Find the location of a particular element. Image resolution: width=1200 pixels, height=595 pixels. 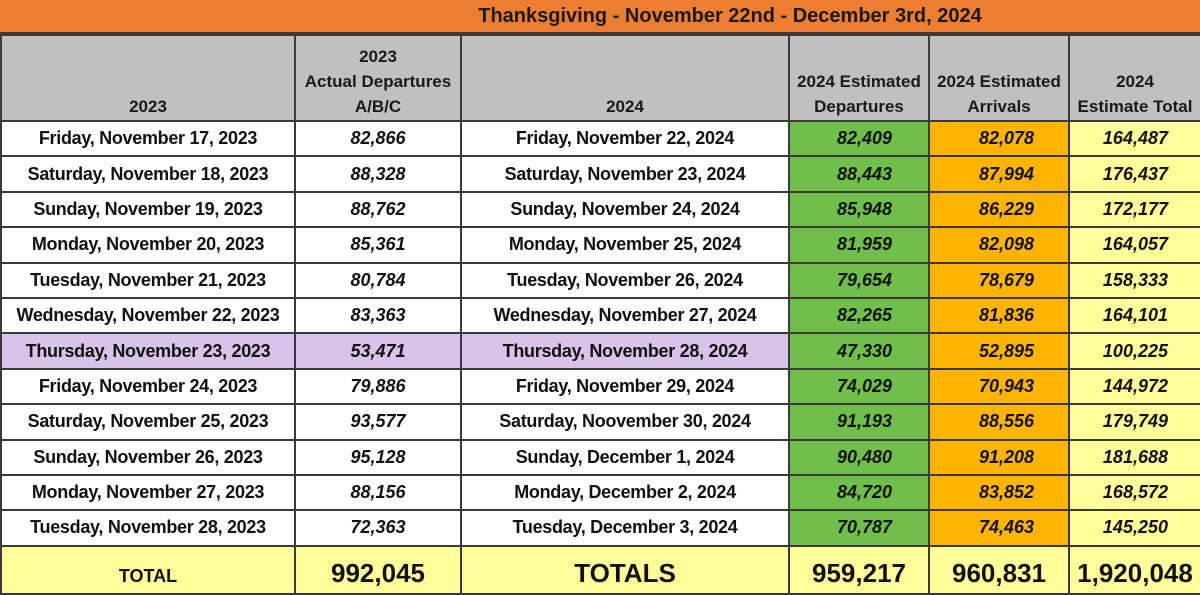

total-2024: 181,688 is located at coordinates (1134, 457).